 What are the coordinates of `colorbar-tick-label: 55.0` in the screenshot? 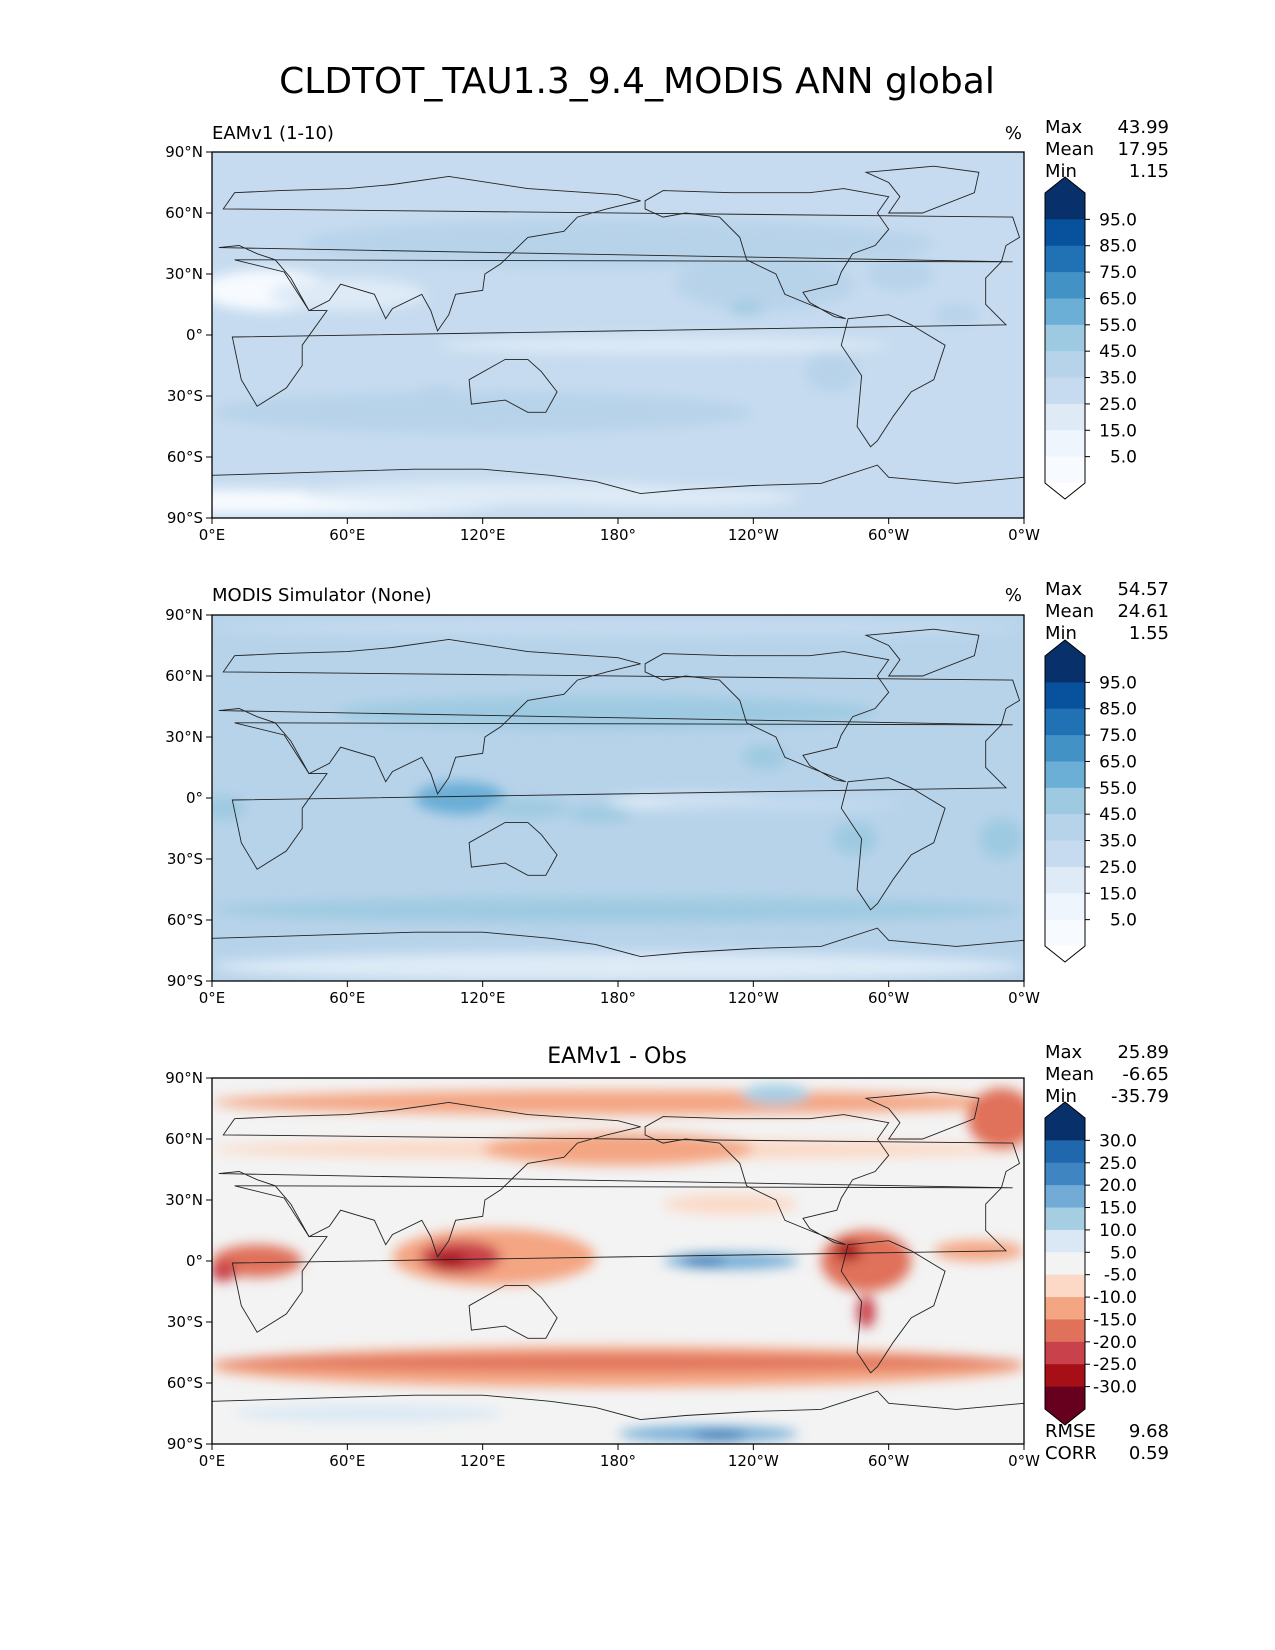 It's located at (1118, 326).